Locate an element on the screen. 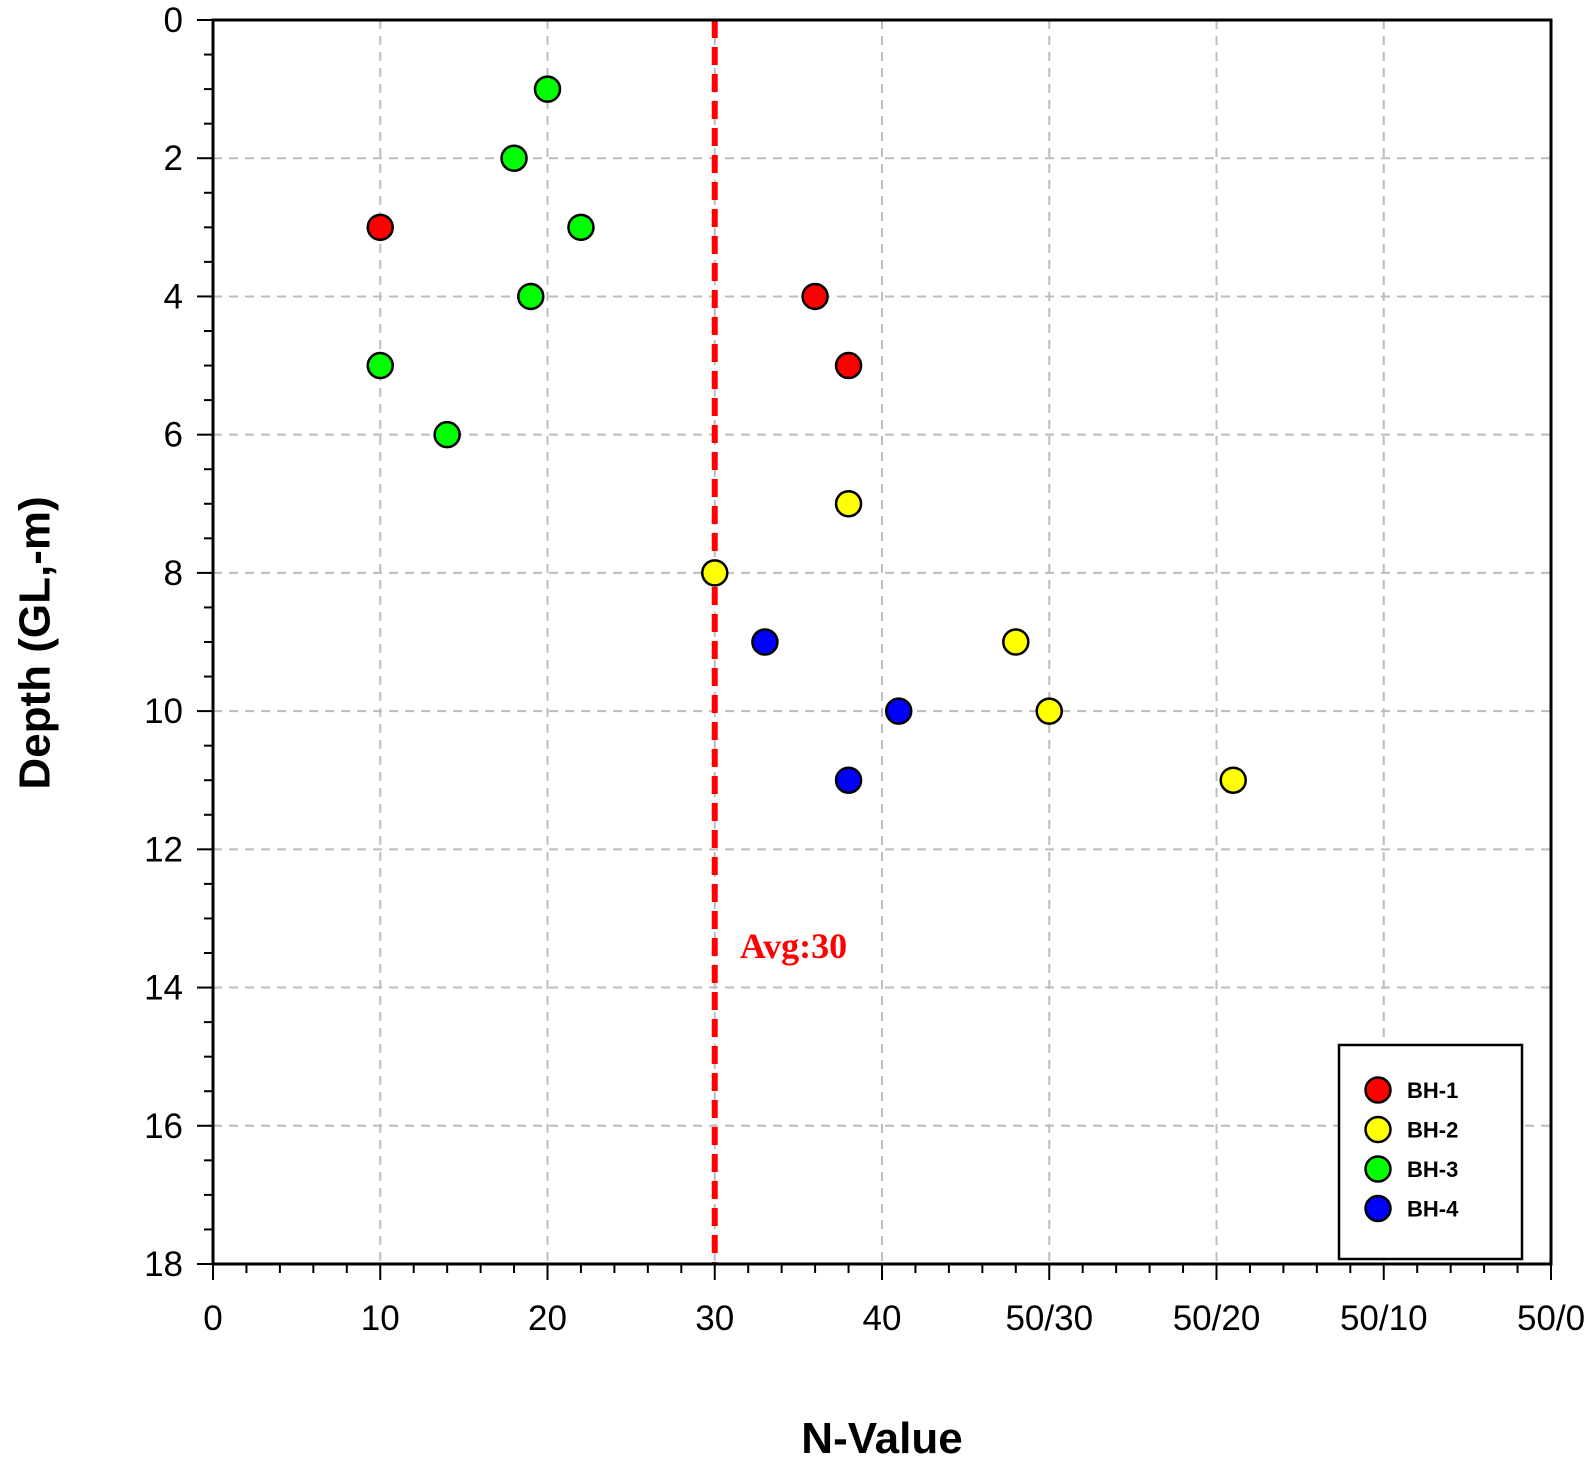  y-tick-label: 12 is located at coordinates (163, 849).